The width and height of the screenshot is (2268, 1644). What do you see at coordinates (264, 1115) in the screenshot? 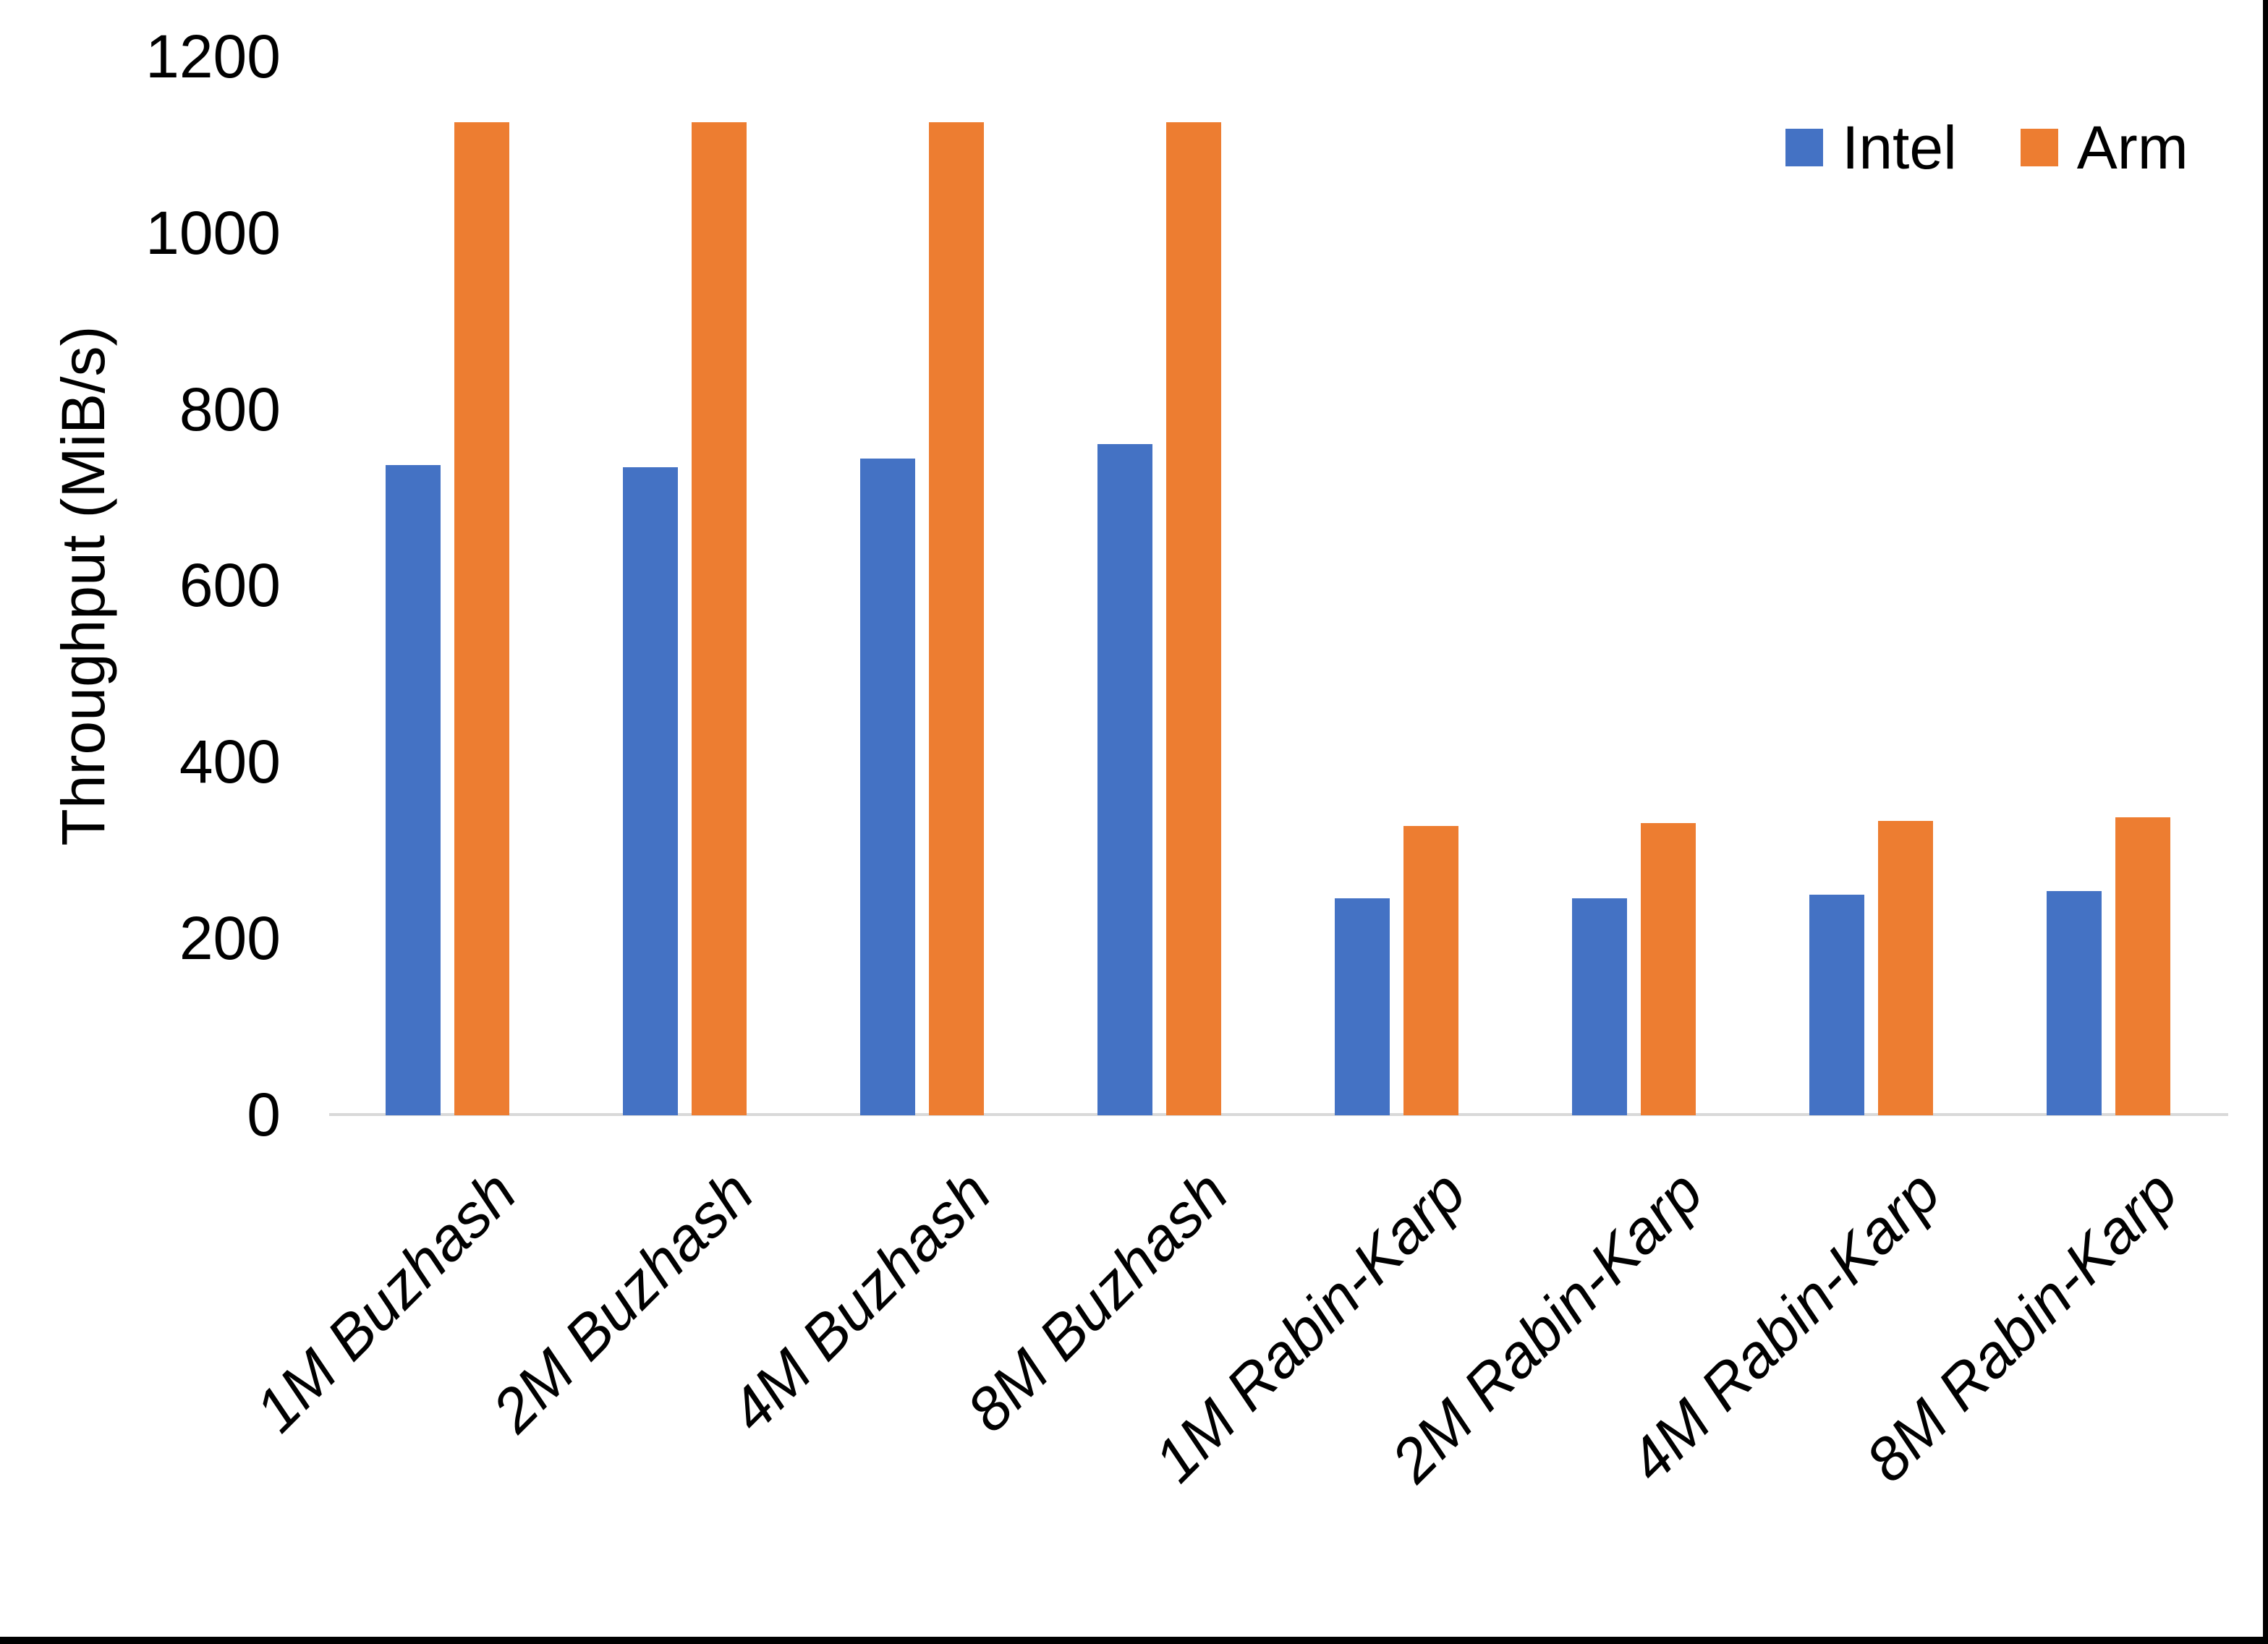
I see `y-tick-0: 0` at bounding box center [264, 1115].